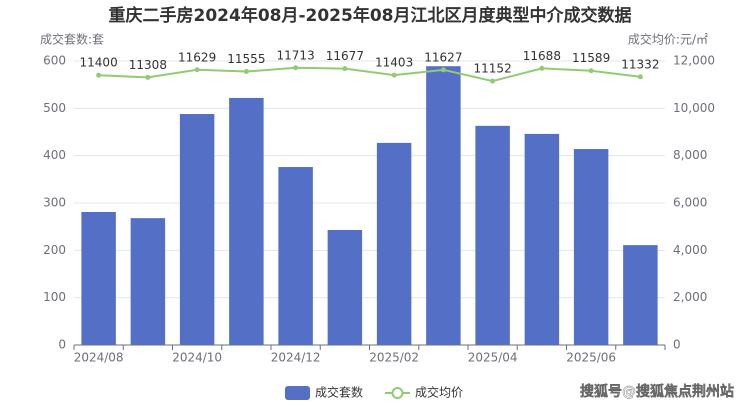  What do you see at coordinates (246, 59) in the screenshot?
I see `data-label: 11555` at bounding box center [246, 59].